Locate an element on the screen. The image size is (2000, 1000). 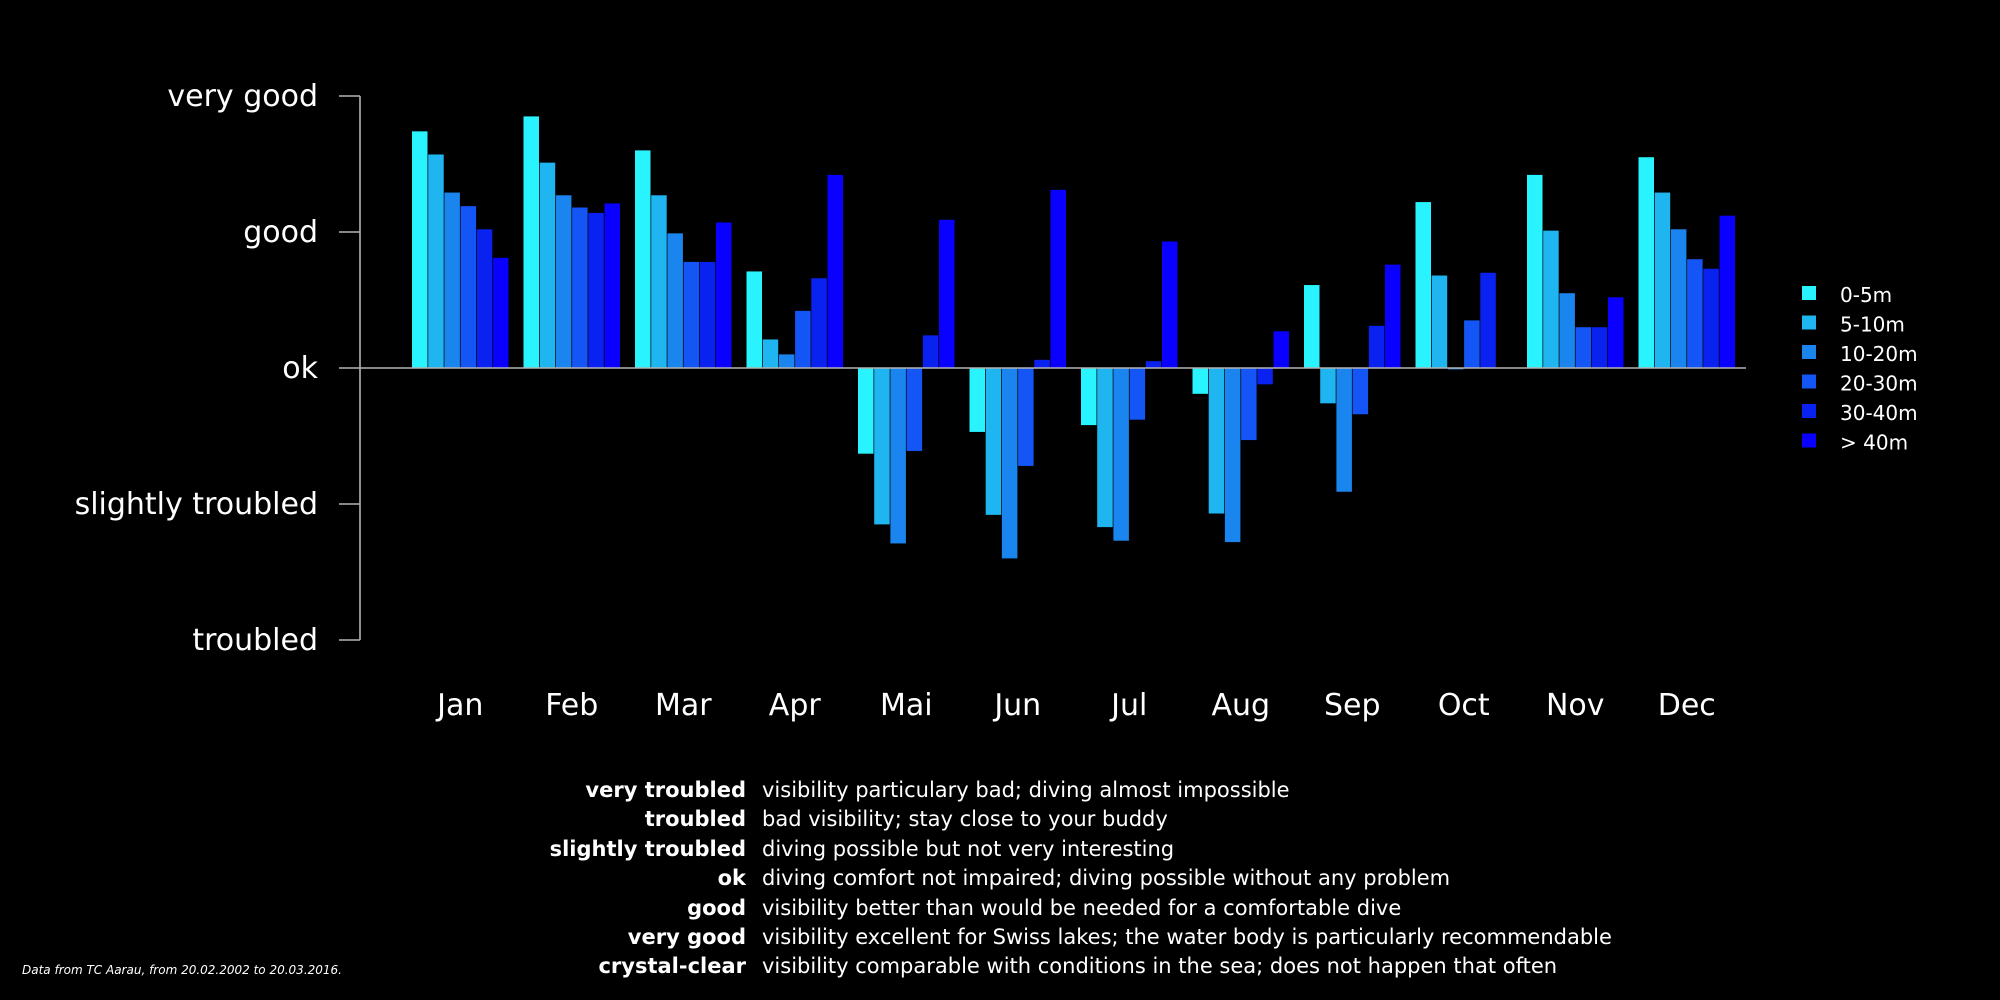
definition-term: ok is located at coordinates (731, 878).